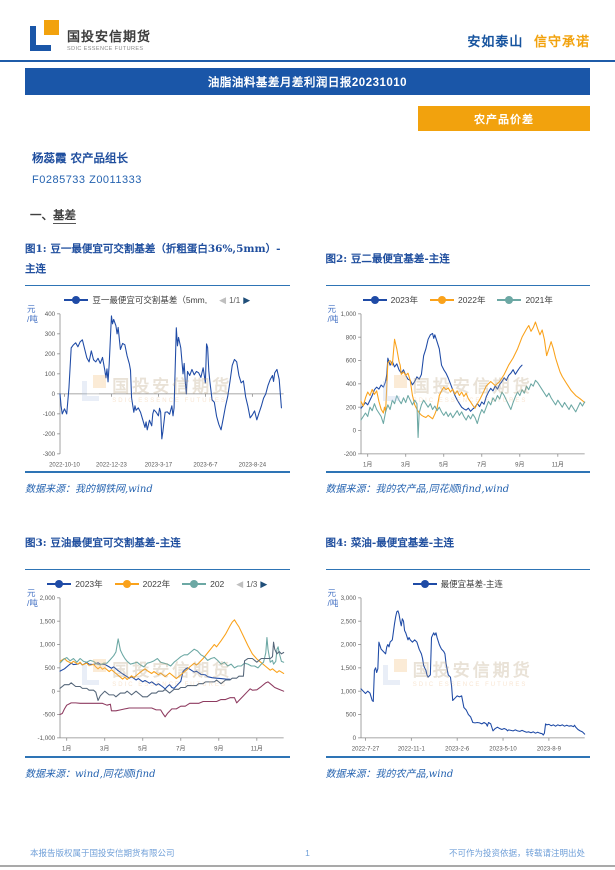 The width and height of the screenshot is (615, 870). I want to click on logo-orange-shape, so click(51, 27).